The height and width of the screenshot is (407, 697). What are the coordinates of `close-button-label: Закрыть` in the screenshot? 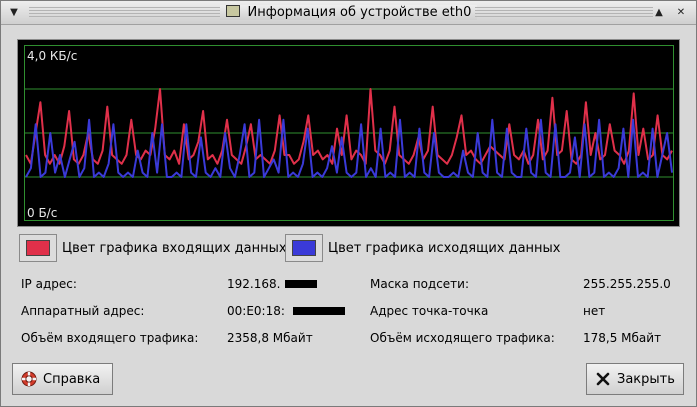 It's located at (646, 379).